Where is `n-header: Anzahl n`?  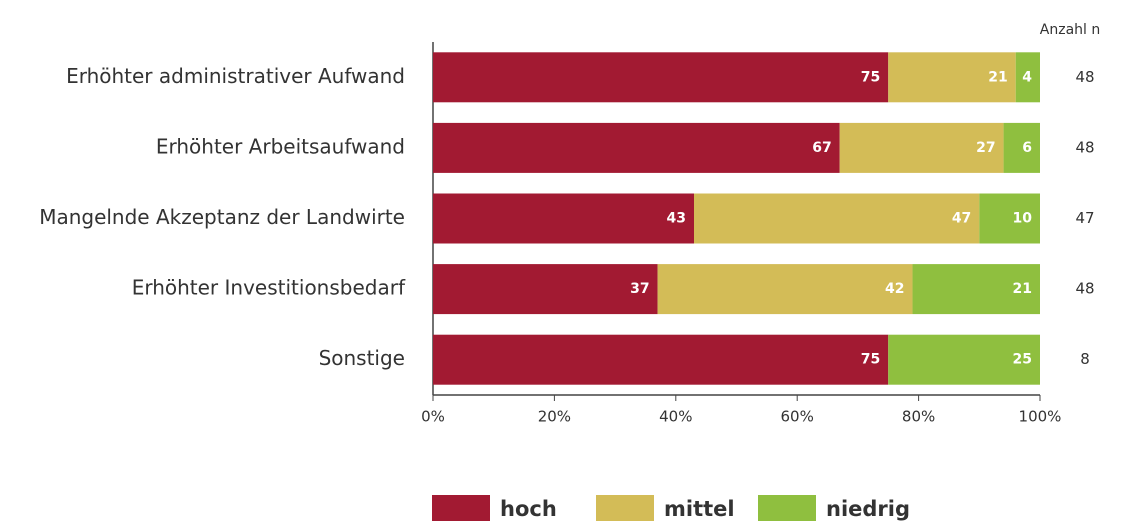
n-header: Anzahl n is located at coordinates (1070, 30).